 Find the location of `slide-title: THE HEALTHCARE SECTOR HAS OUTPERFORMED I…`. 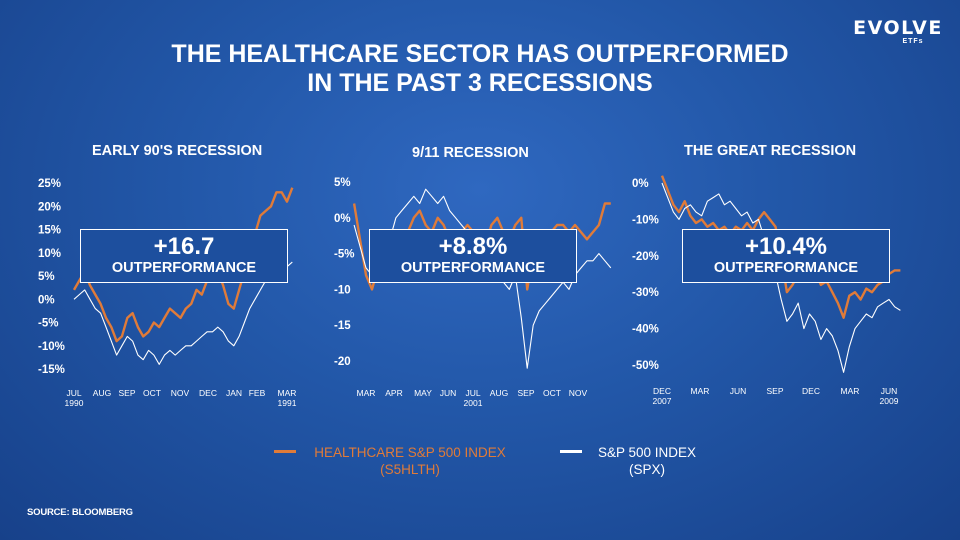

slide-title: THE HEALTHCARE SECTOR HAS OUTPERFORMED I… is located at coordinates (480, 69).